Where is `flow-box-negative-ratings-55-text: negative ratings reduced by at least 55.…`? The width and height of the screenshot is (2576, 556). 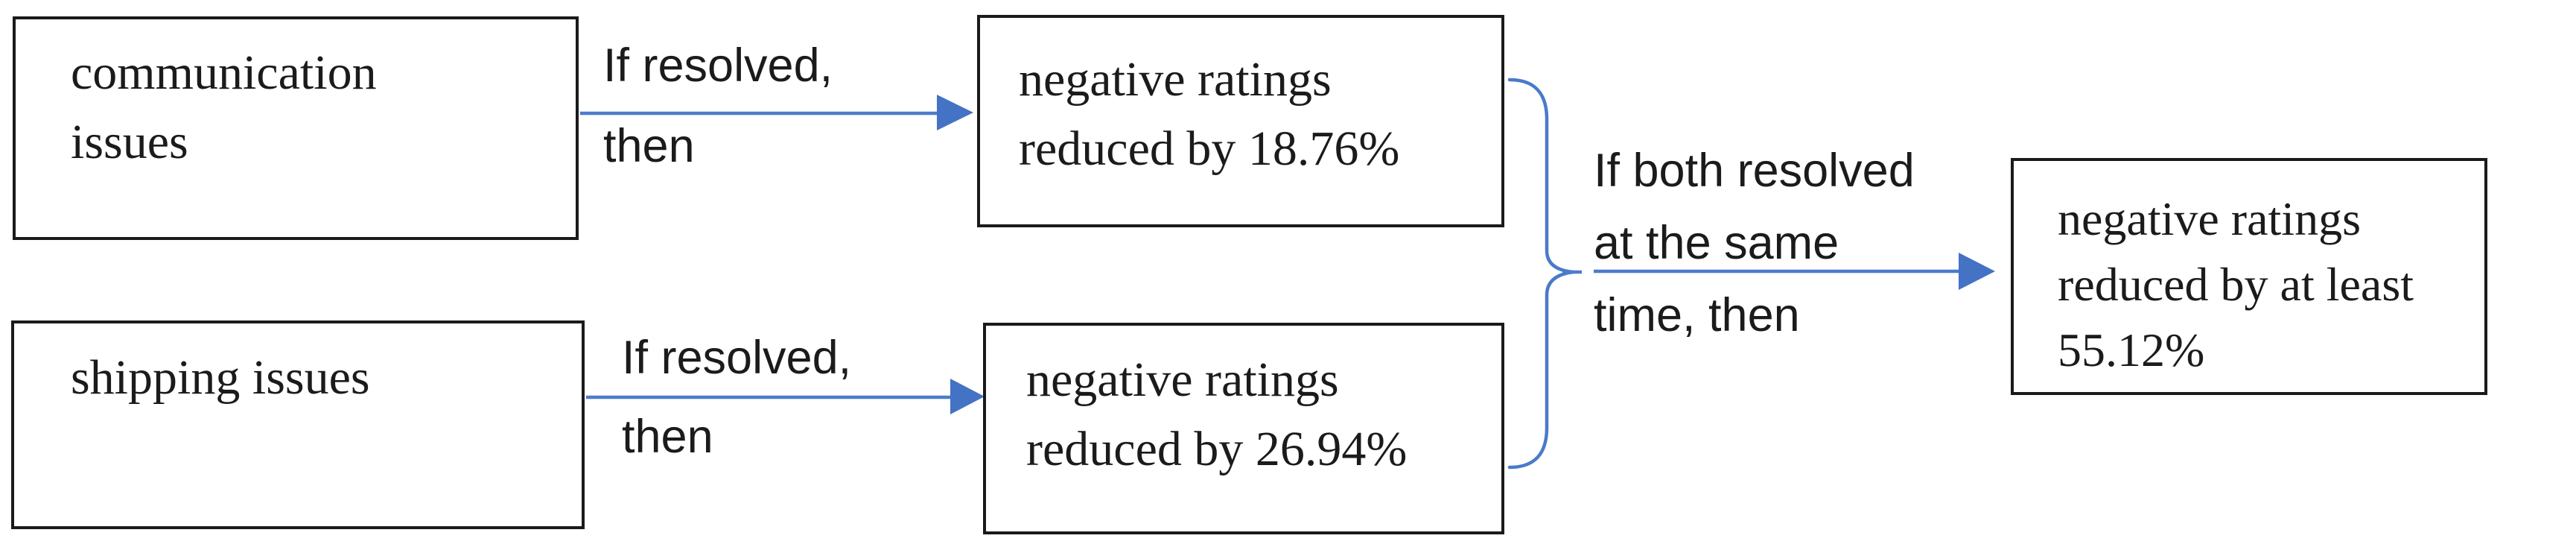 flow-box-negative-ratings-55-text: negative ratings reduced by at least 55.… is located at coordinates (2236, 285).